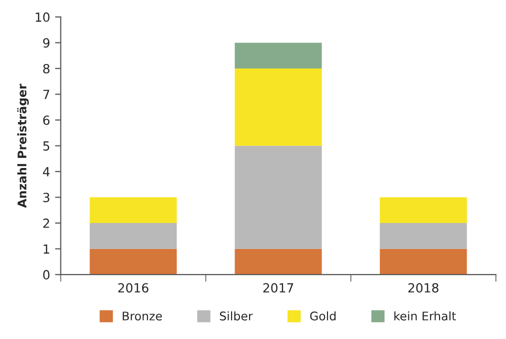  Describe the element at coordinates (46, 275) in the screenshot. I see `y-tick-label: 0` at that location.